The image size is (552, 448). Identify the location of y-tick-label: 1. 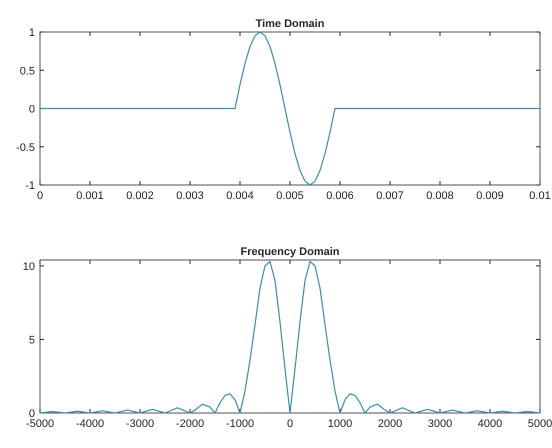
(31, 33).